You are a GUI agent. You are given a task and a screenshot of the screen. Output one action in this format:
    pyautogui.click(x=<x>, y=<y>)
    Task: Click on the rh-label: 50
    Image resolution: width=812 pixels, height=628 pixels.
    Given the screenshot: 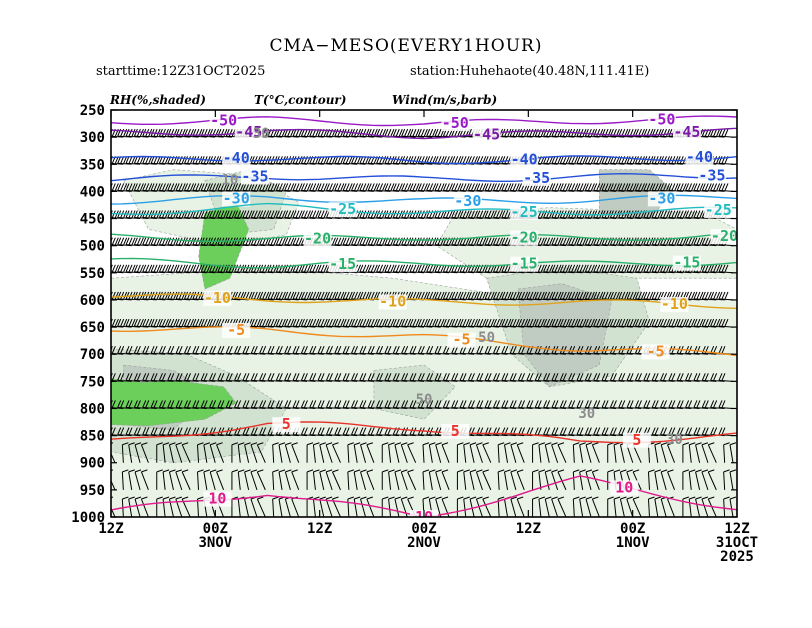 What is the action you would take?
    pyautogui.click(x=424, y=400)
    